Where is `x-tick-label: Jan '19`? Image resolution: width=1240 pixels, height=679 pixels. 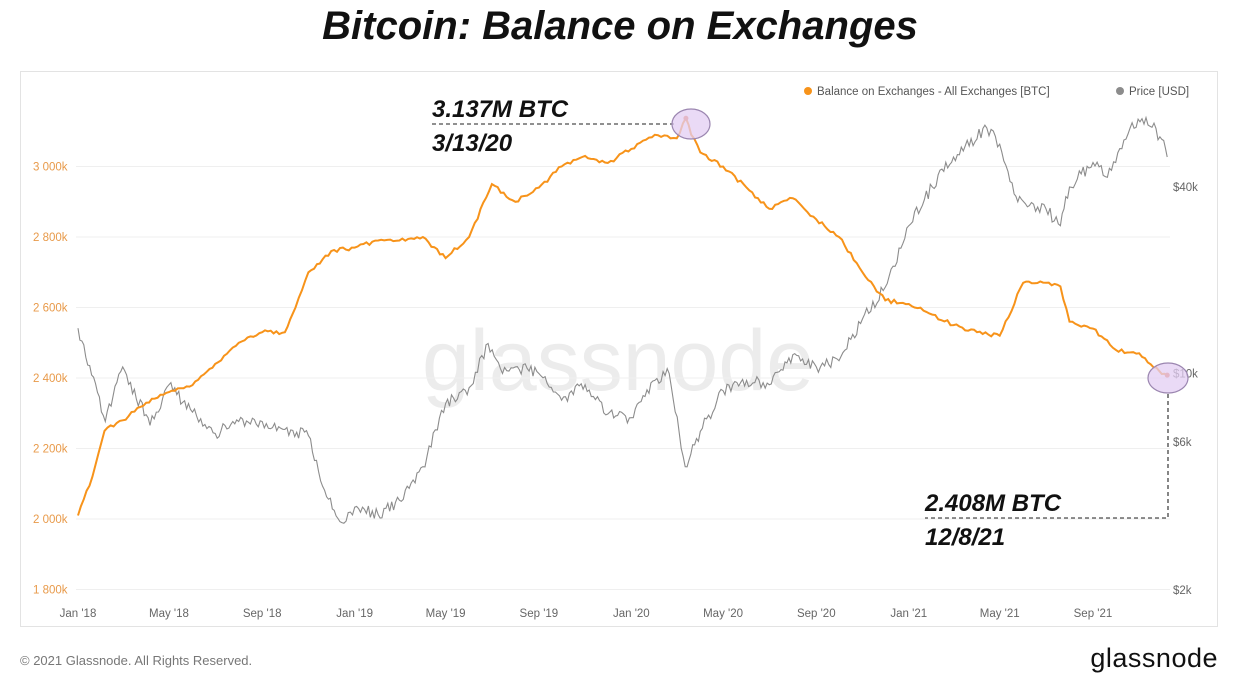 x-tick-label: Jan '19 is located at coordinates (354, 614).